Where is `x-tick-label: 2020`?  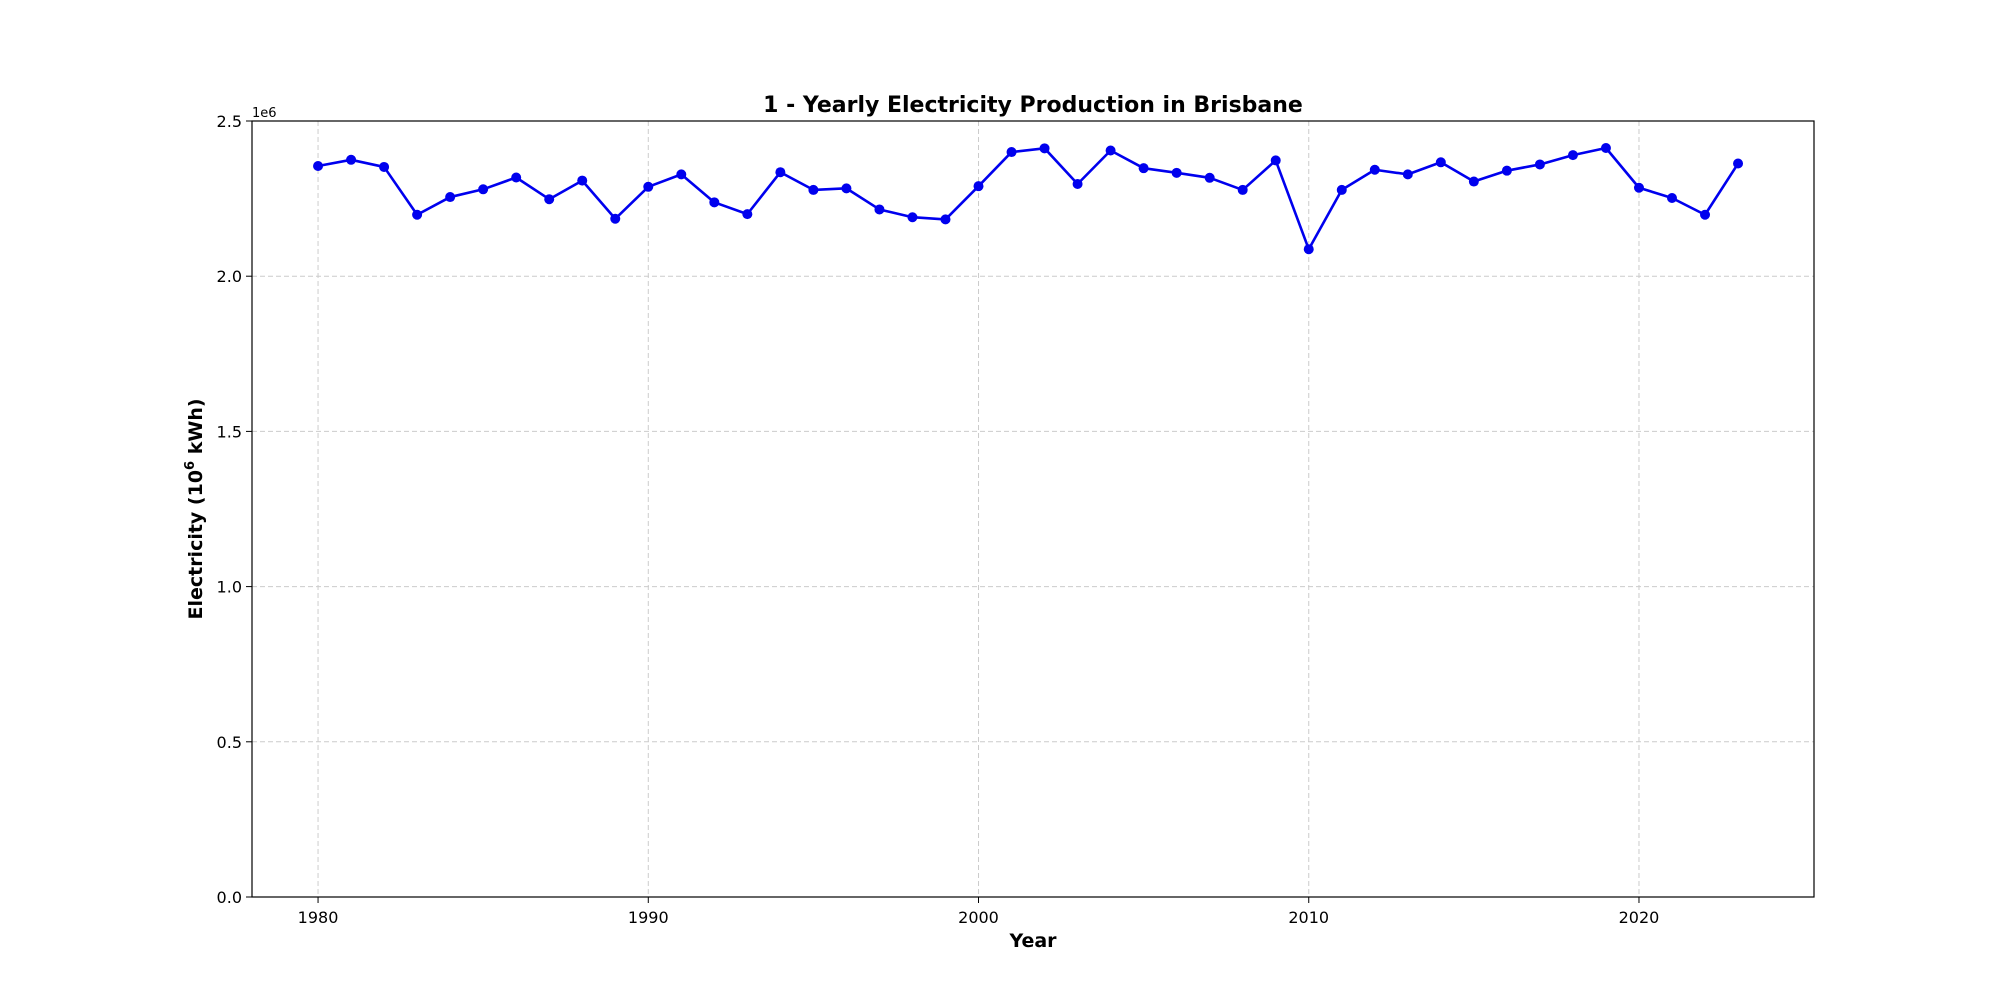
x-tick-label: 2020 is located at coordinates (1639, 917).